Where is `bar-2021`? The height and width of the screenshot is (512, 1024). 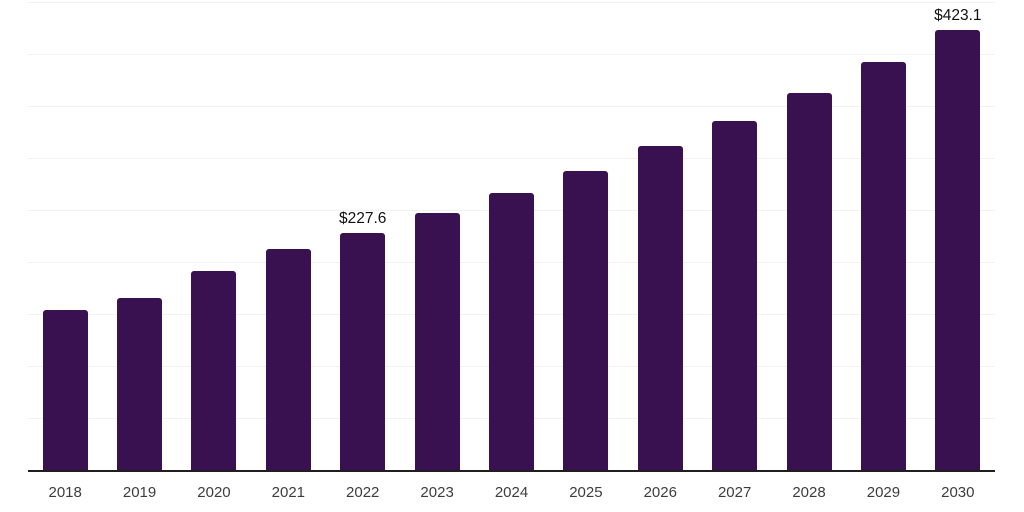
bar-2021 is located at coordinates (288, 359).